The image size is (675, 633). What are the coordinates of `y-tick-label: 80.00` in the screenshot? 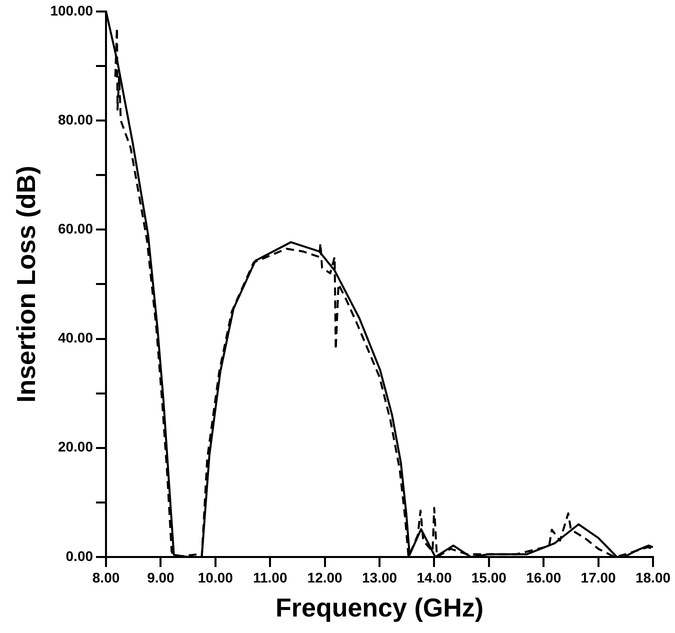 It's located at (76, 119).